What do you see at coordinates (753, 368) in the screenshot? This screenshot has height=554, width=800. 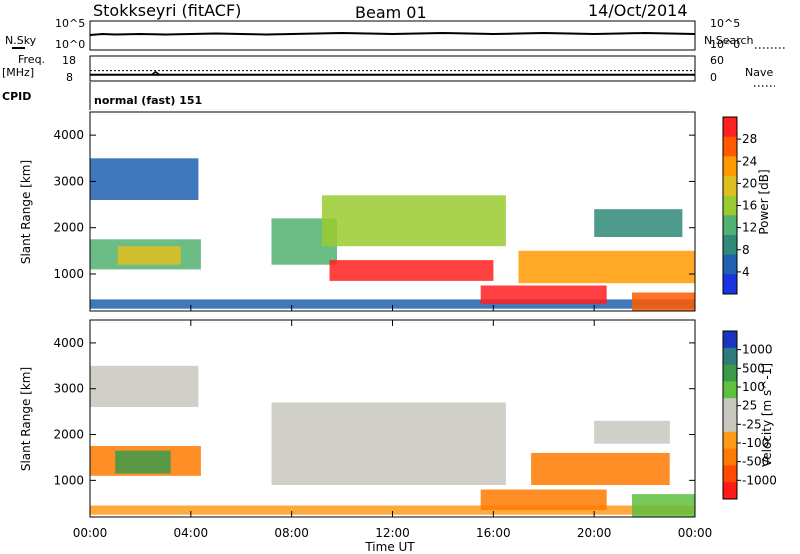 I see `velocity-colorbar-tick-label: 500` at bounding box center [753, 368].